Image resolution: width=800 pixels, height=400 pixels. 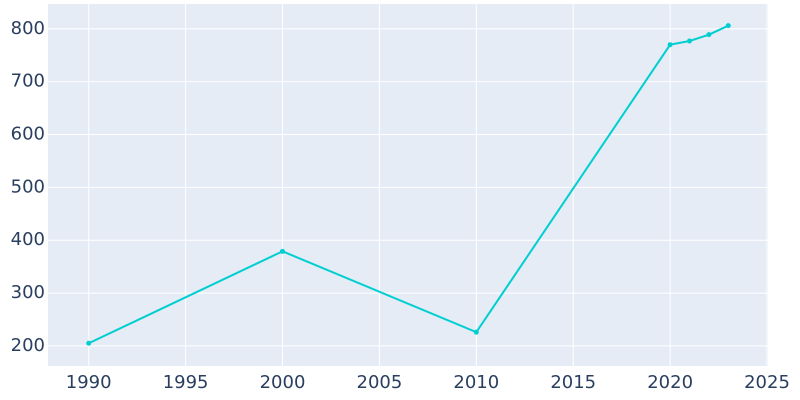 I want to click on x-tick-label: 2020, so click(x=670, y=382).